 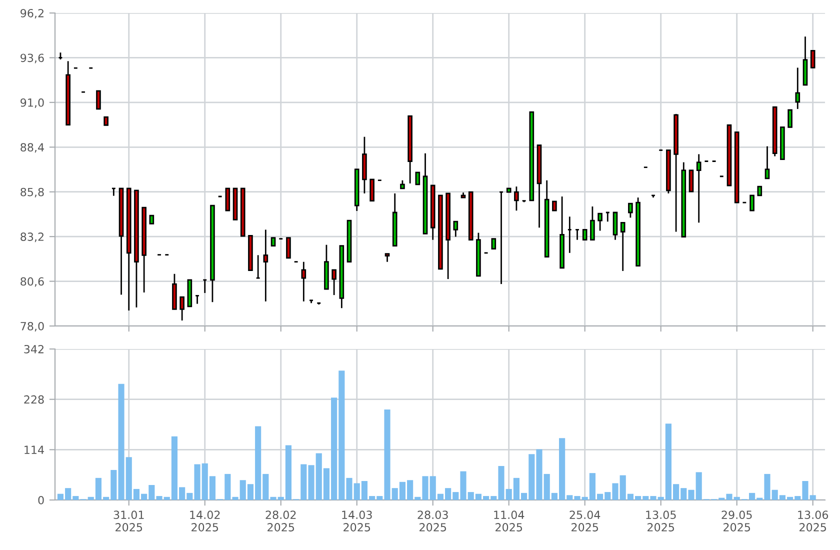 I want to click on y-tick-label: 93,6, so click(x=32, y=59).